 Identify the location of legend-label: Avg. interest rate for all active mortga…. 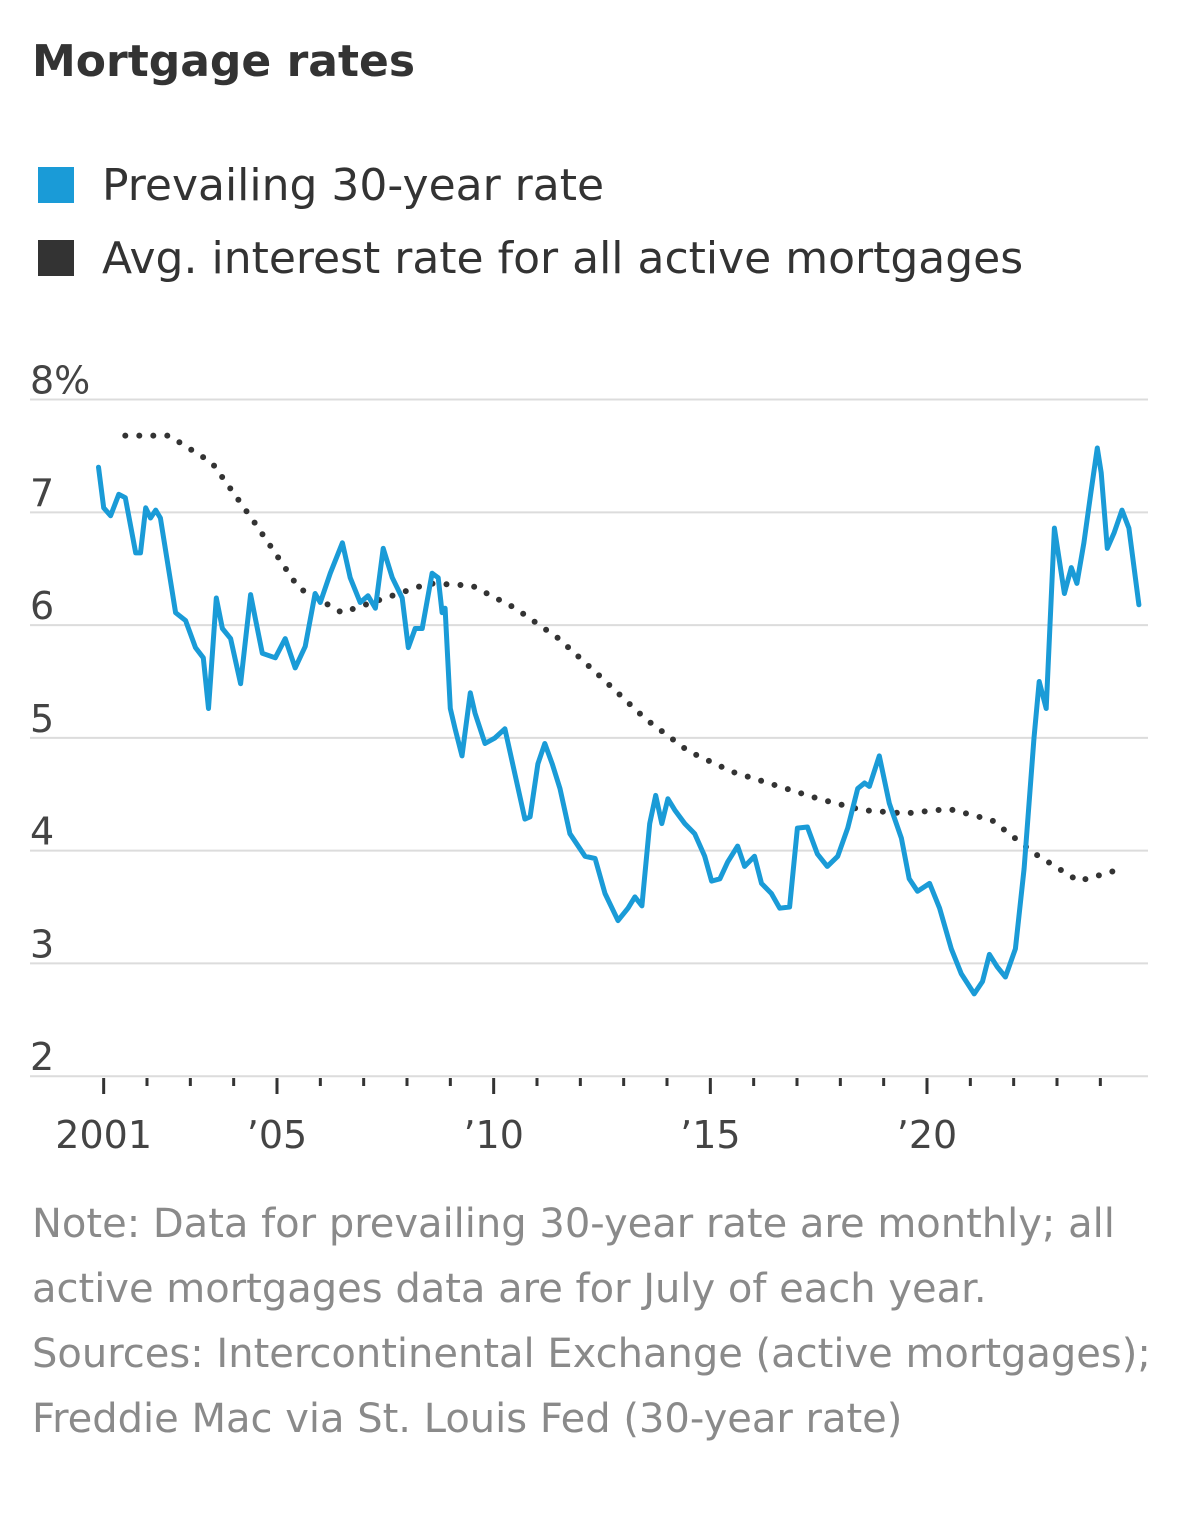
(562, 258).